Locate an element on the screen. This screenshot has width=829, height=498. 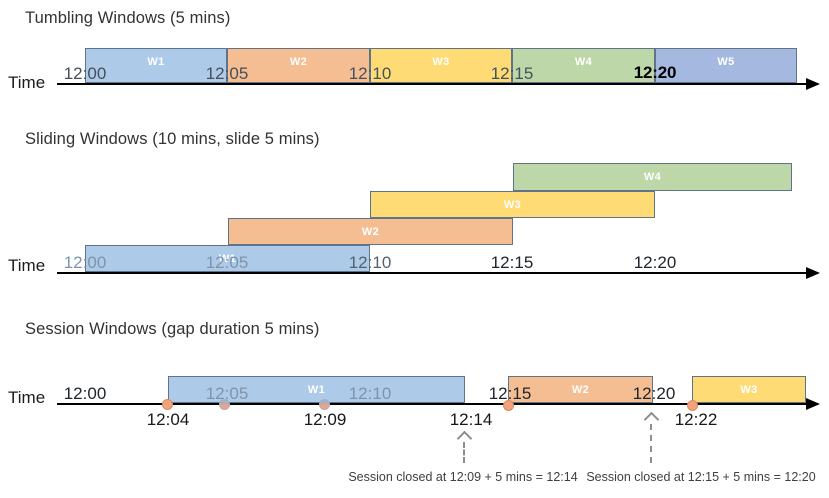
session-event-label-1209: 12:09 is located at coordinates (325, 419).